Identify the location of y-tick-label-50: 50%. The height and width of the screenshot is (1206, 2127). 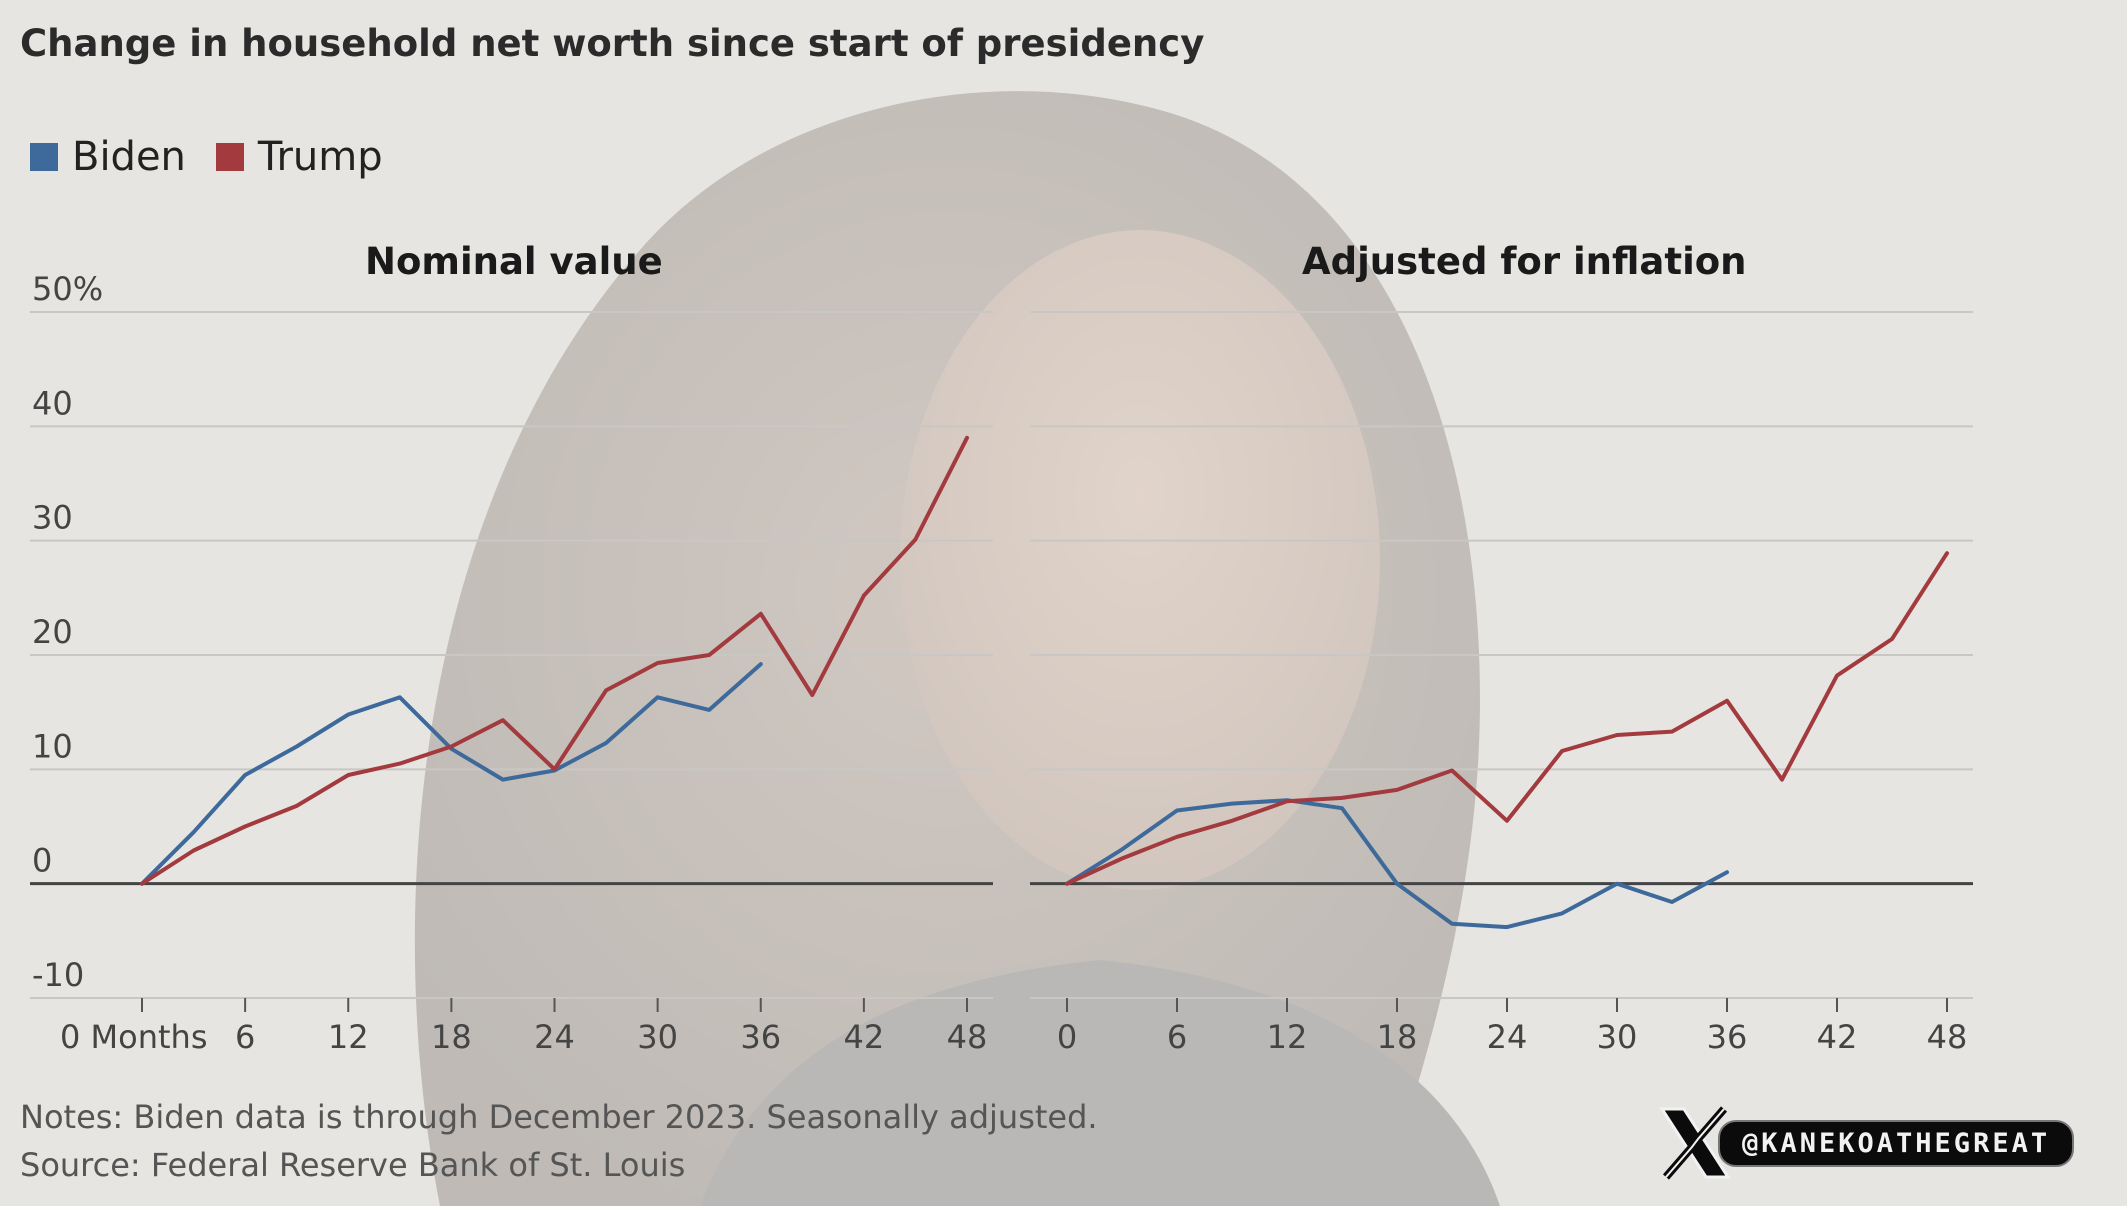
(67, 289).